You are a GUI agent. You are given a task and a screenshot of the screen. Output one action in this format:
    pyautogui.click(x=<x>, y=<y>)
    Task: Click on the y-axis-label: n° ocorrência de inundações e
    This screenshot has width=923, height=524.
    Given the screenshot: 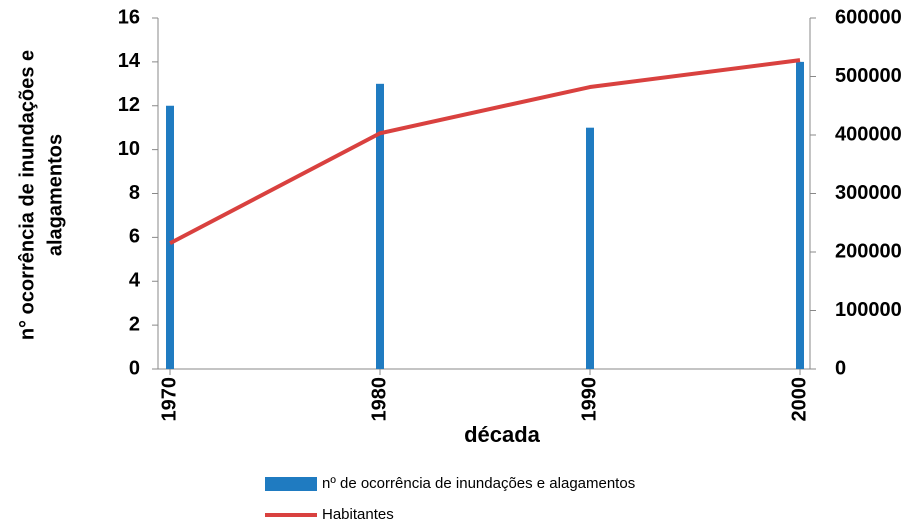 What is the action you would take?
    pyautogui.click(x=27, y=195)
    